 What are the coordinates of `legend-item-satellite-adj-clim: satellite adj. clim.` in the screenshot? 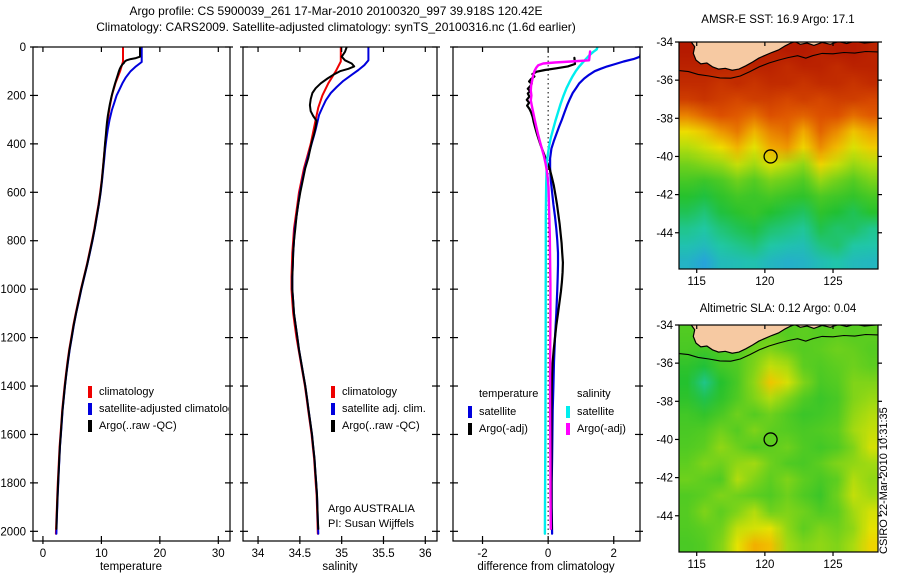 It's located at (378, 408).